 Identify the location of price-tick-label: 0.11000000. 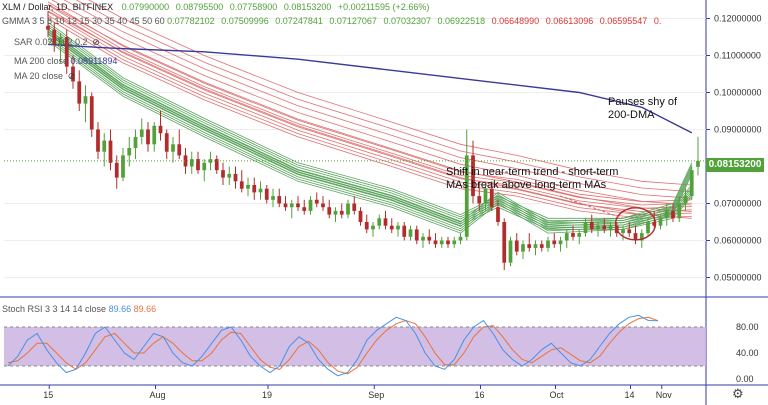
(737, 56).